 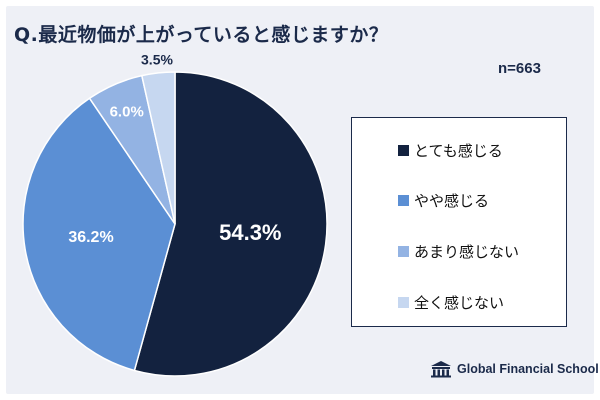 What do you see at coordinates (458, 151) in the screenshot?
I see `legend-label-1: とても感じる` at bounding box center [458, 151].